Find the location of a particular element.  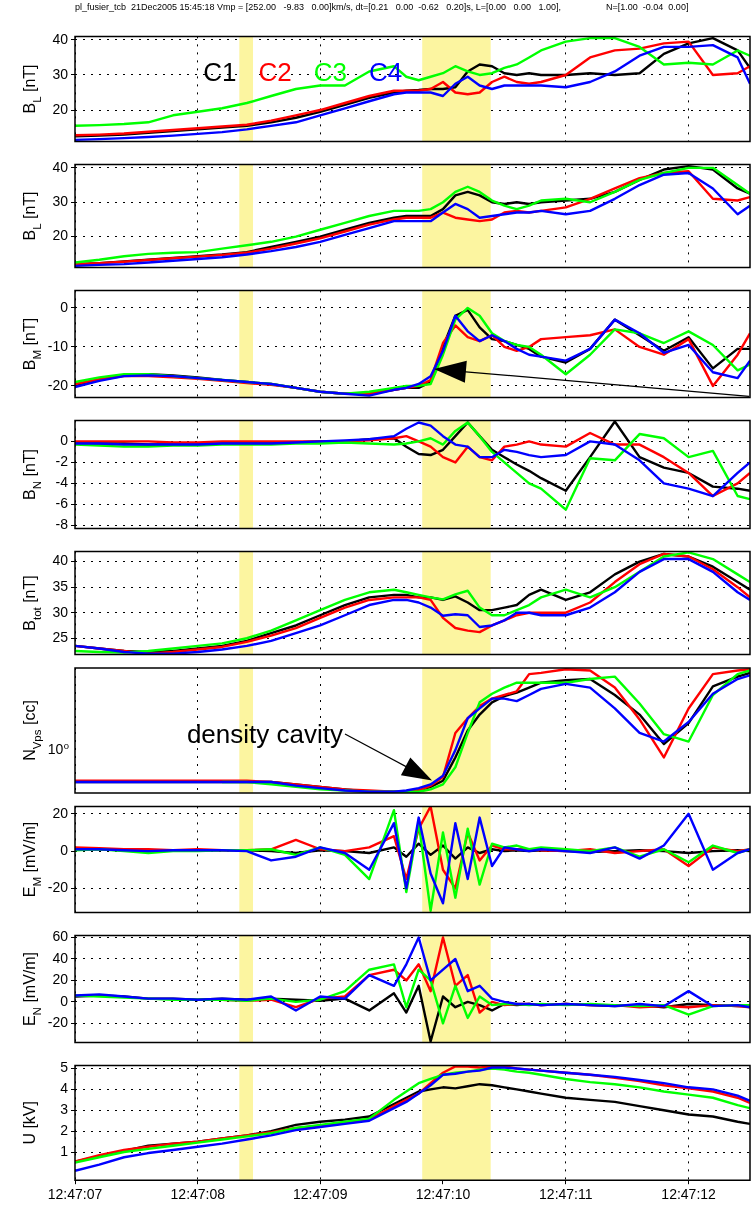

y-tick-label: 35 is located at coordinates (60, 586).